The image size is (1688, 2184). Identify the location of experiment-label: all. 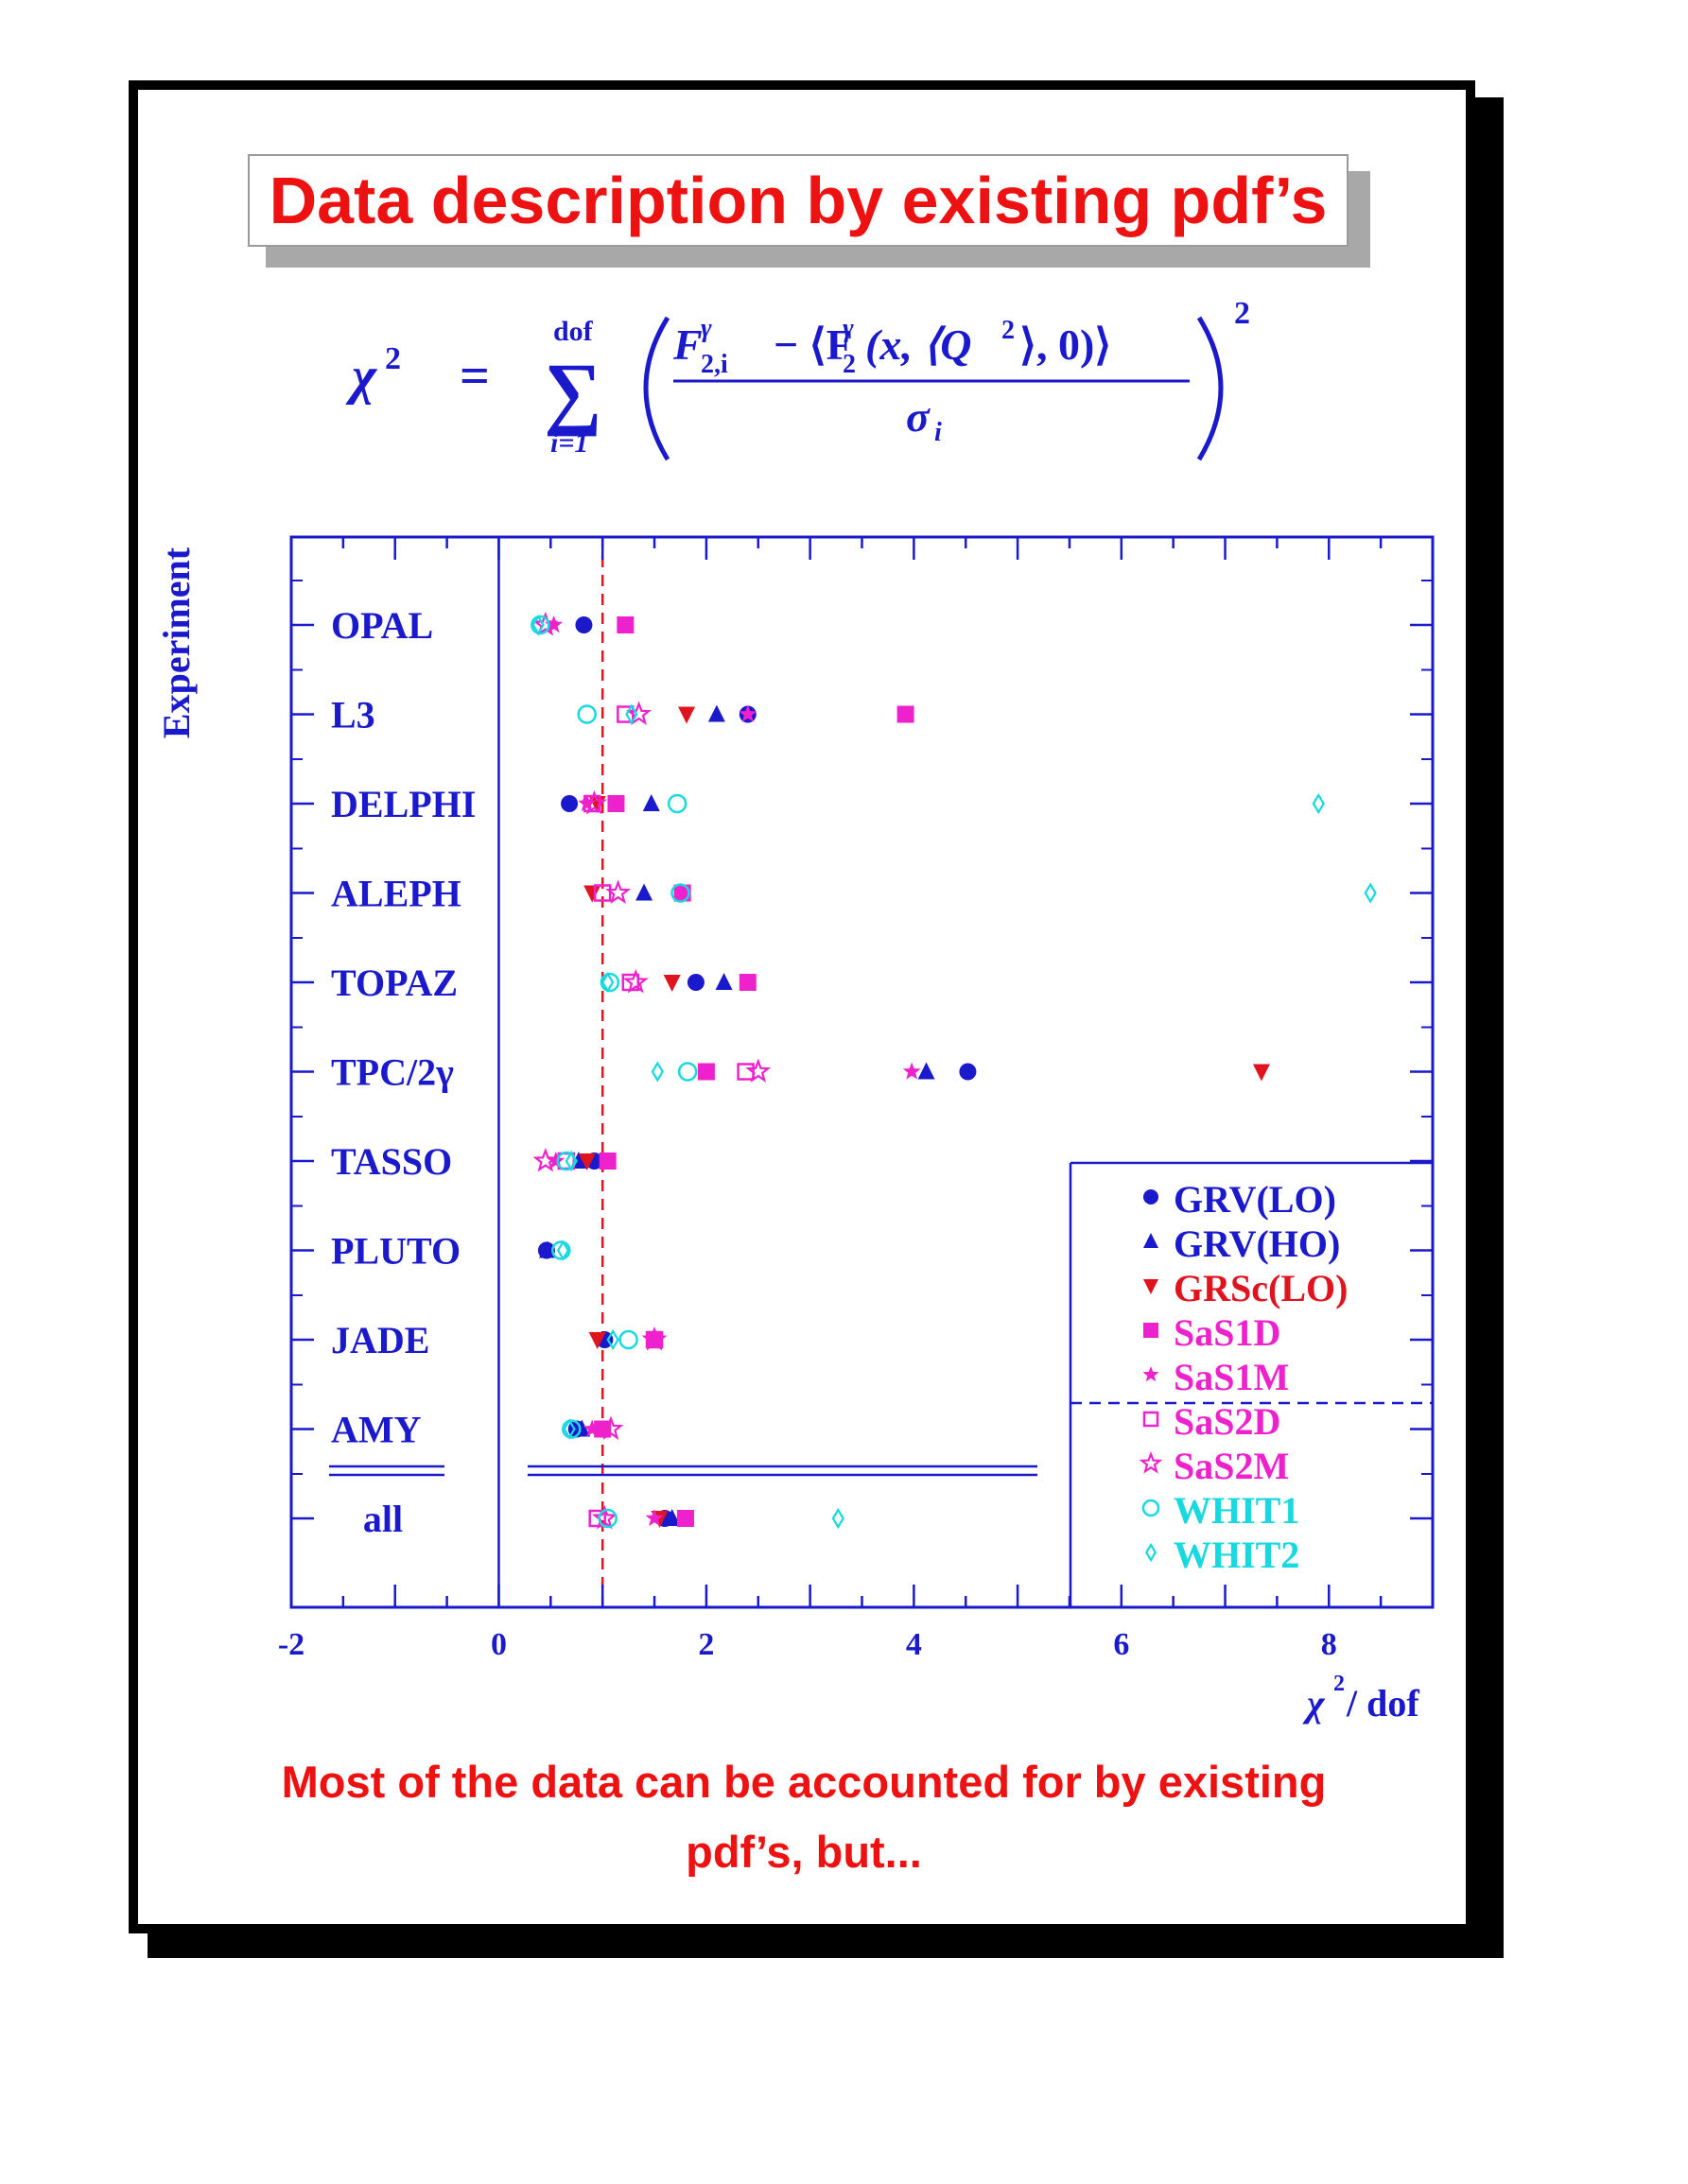
(383, 1519).